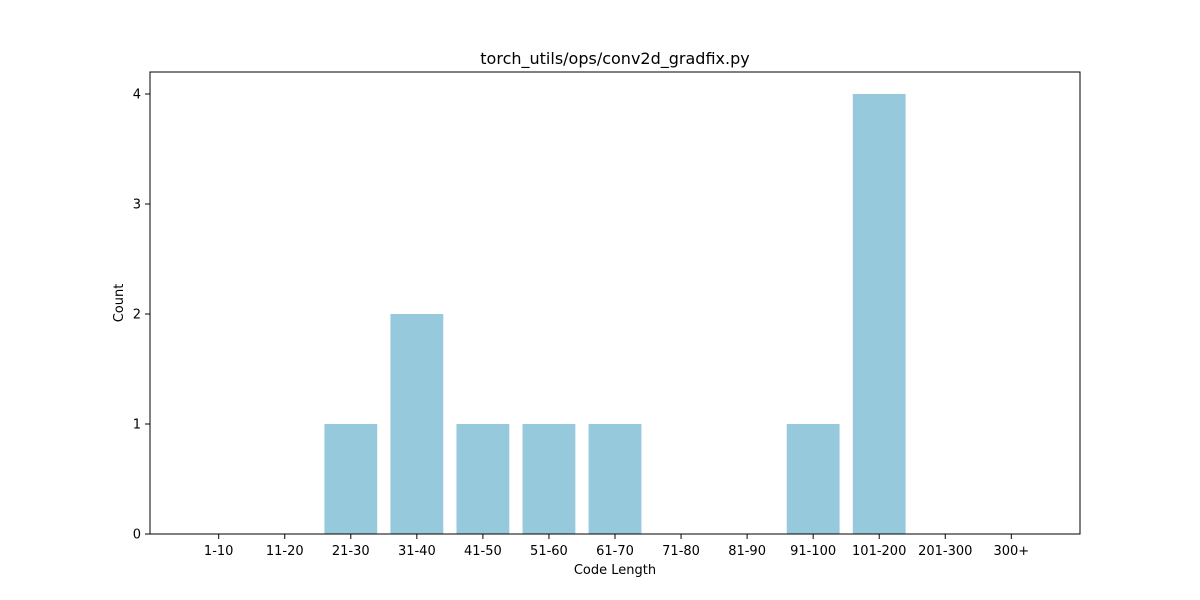  What do you see at coordinates (549, 551) in the screenshot?
I see `x-tick-label: 51-60` at bounding box center [549, 551].